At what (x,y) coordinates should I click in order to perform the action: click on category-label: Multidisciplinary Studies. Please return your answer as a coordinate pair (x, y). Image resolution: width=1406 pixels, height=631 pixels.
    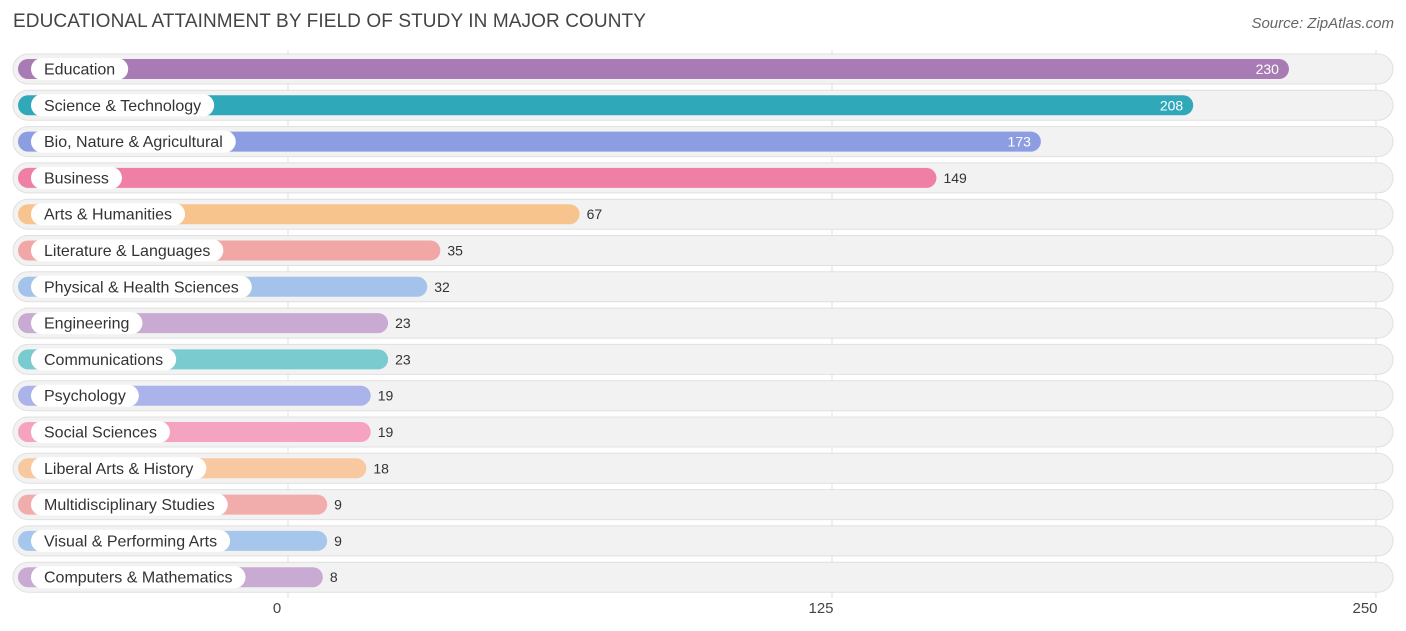
    Looking at the image, I should click on (129, 505).